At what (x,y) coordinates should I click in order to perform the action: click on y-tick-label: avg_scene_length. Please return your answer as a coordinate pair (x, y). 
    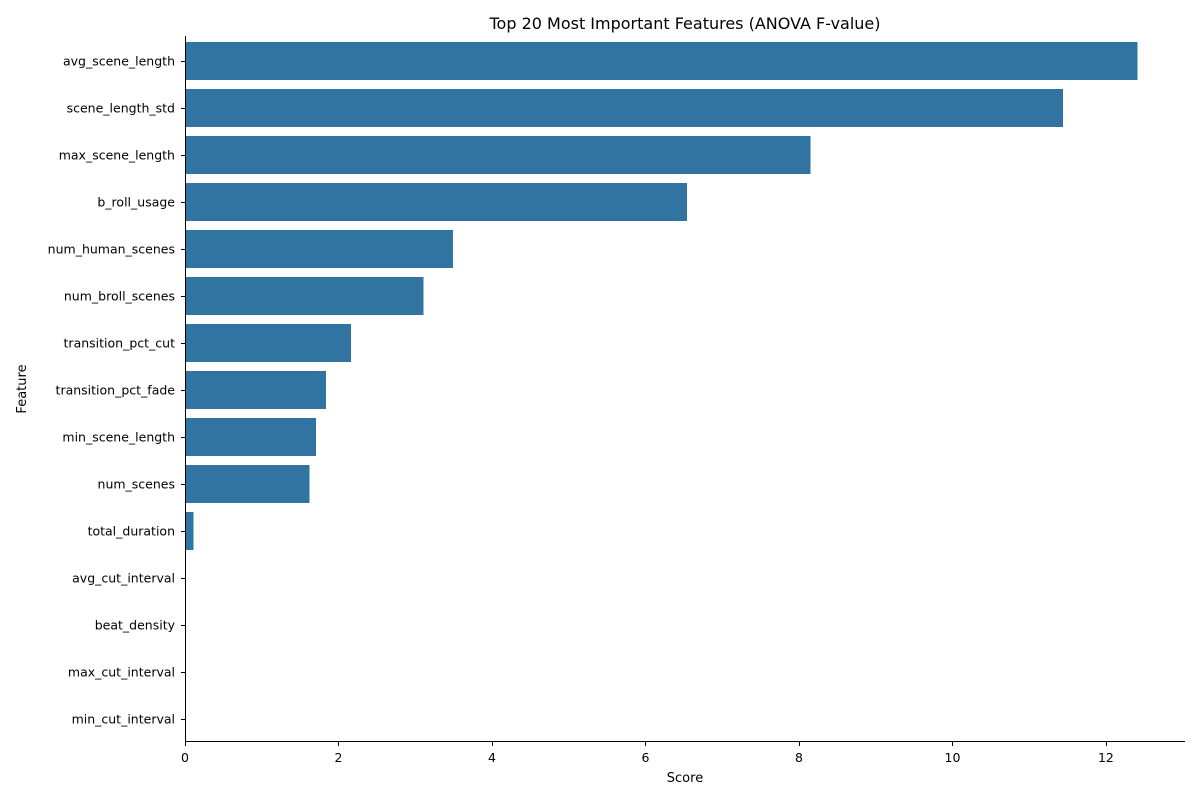
    Looking at the image, I should click on (119, 61).